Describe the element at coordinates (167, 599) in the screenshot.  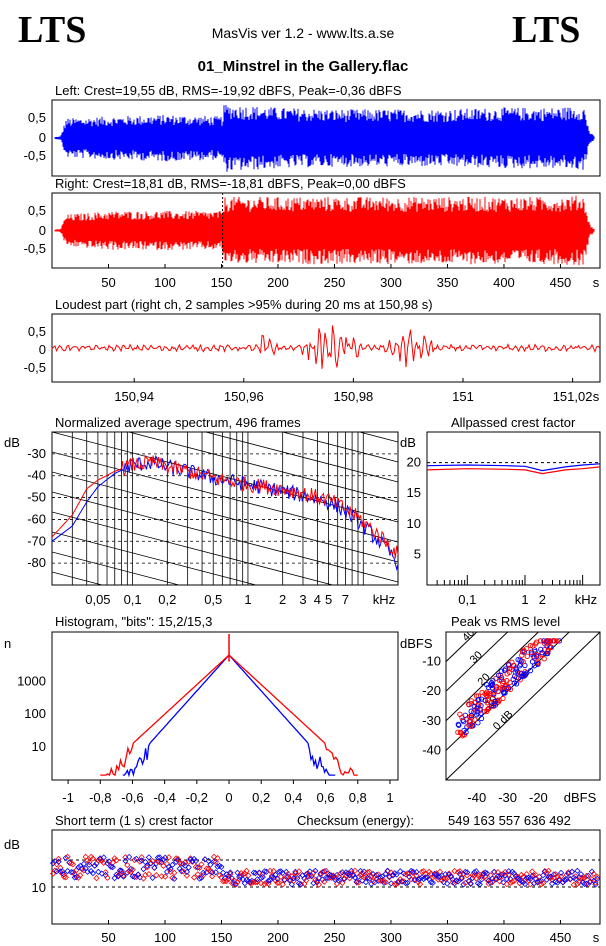
I see `spectrum-xtick-label: 0,2` at that location.